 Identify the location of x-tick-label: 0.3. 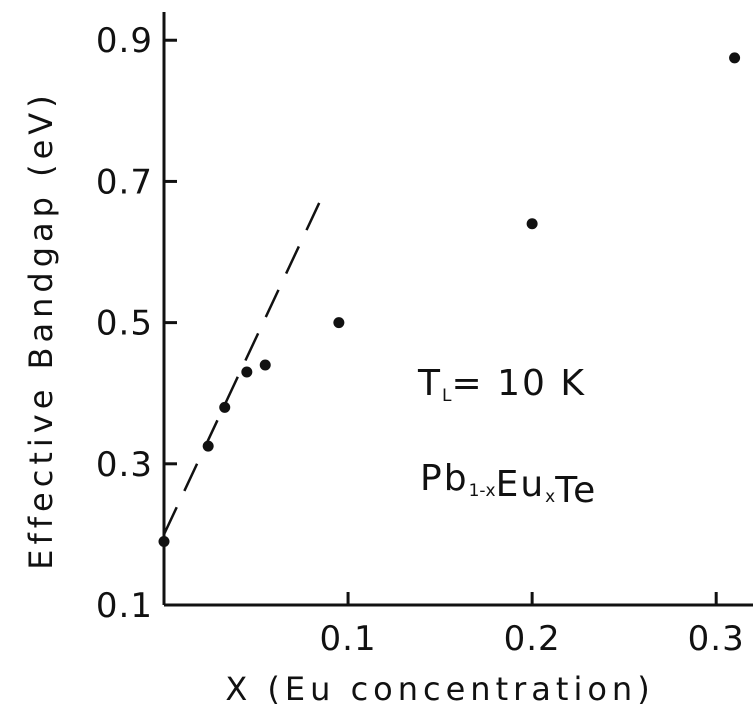
(716, 639).